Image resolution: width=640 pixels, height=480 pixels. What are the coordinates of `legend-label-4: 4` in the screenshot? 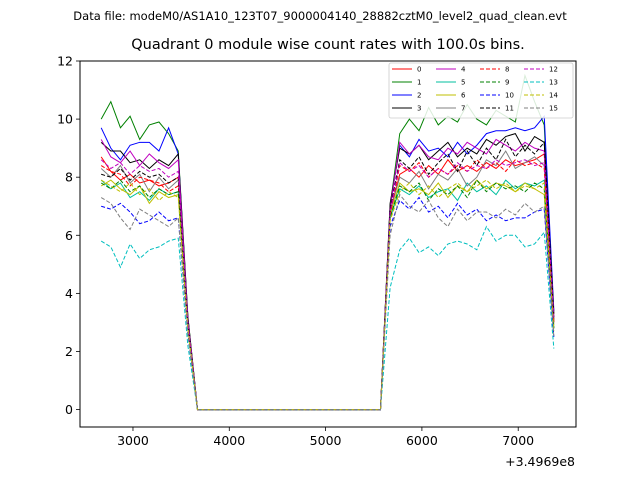 It's located at (463, 70).